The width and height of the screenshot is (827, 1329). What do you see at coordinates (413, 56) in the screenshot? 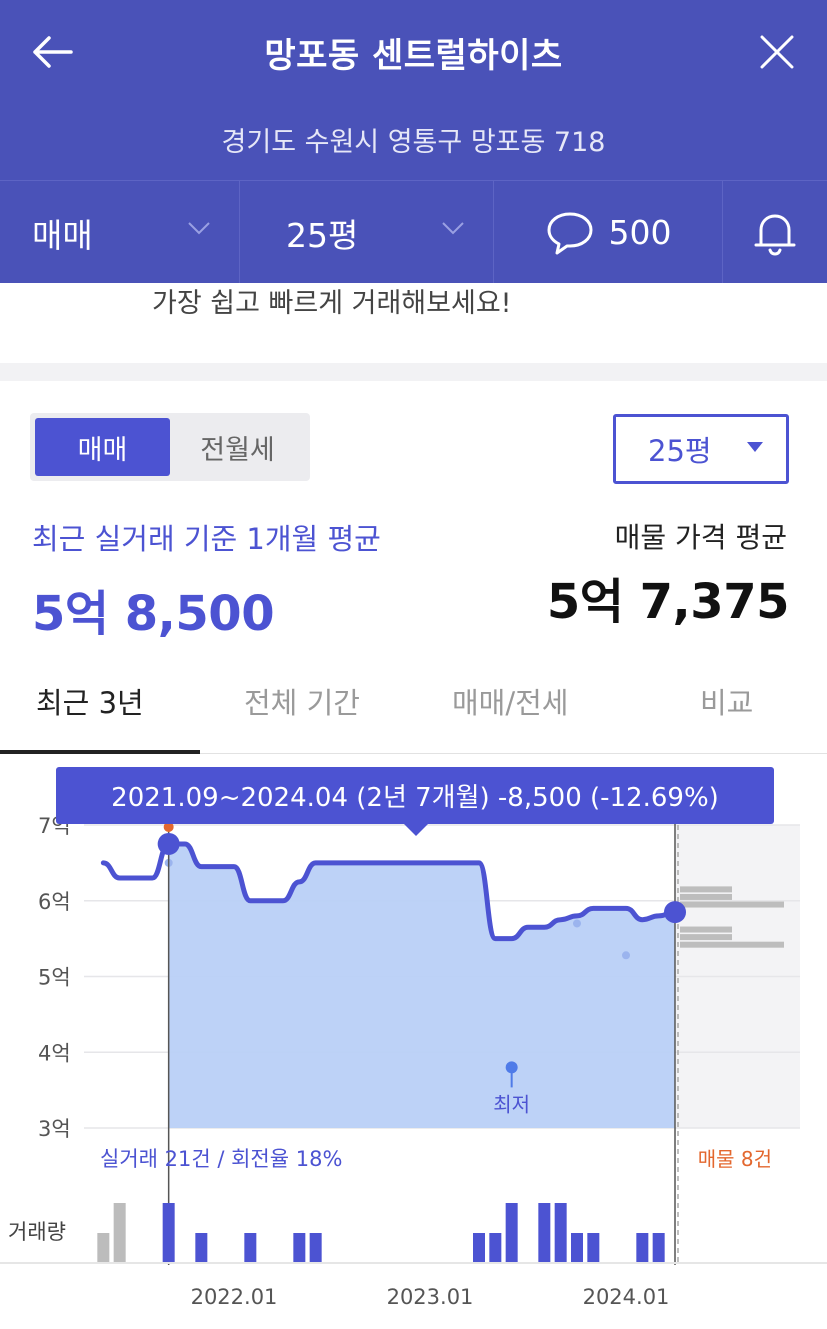
I see `page-title: 망포동 센트럴하이츠` at bounding box center [413, 56].